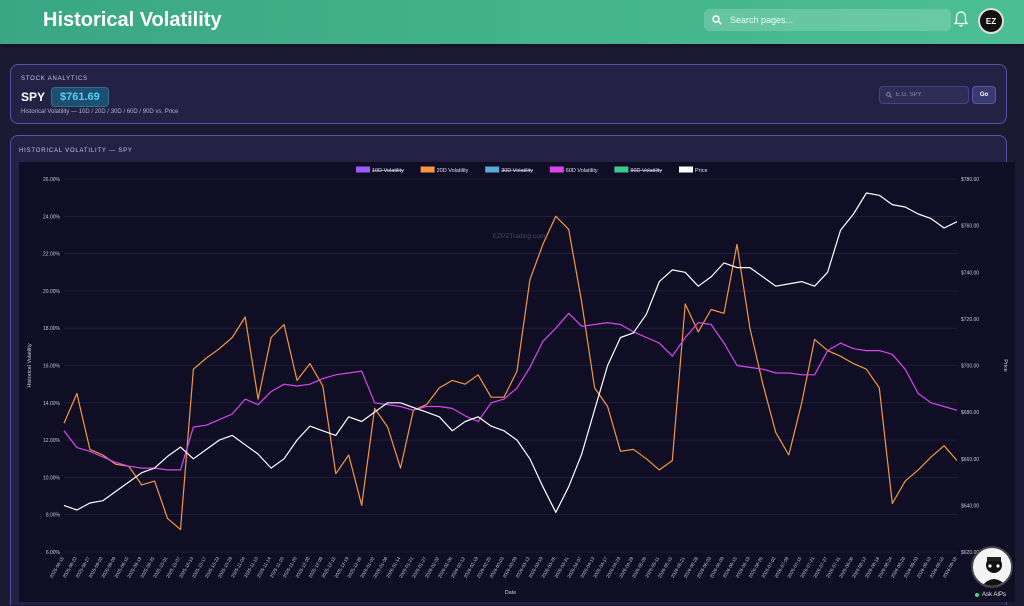 The height and width of the screenshot is (606, 1024). I want to click on legend-label: Price, so click(701, 171).